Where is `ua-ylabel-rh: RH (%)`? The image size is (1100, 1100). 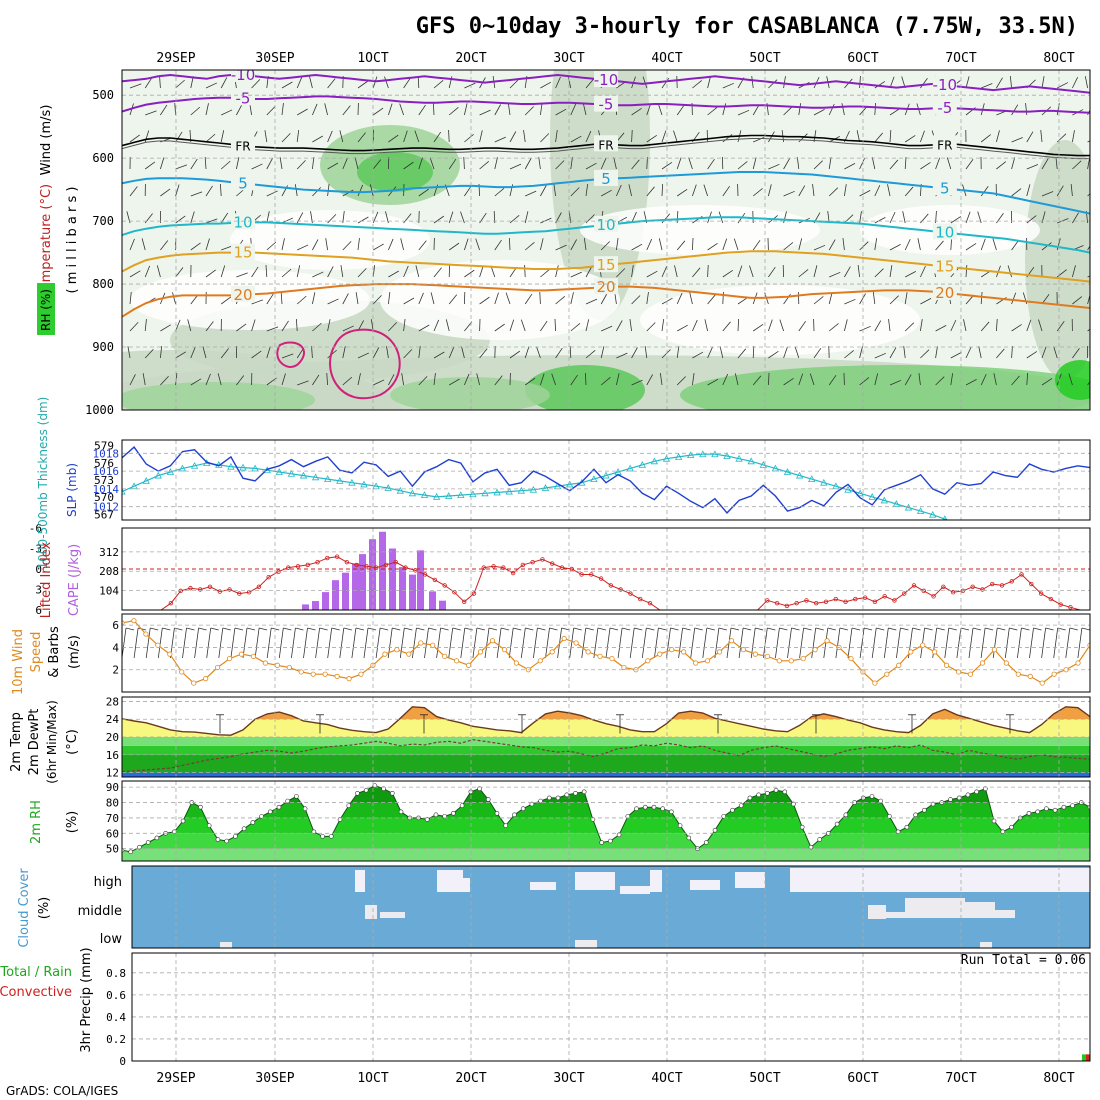
ua-ylabel-rh: RH (%) is located at coordinates (46, 310).